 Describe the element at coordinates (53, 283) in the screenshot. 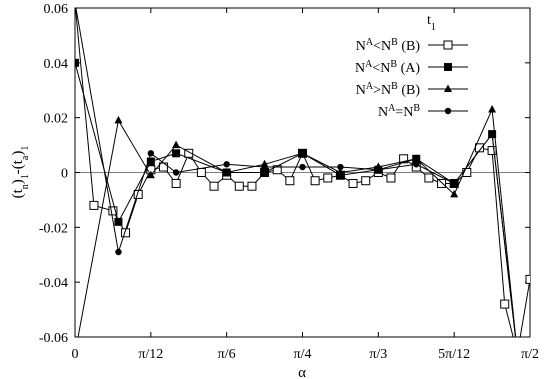

I see `y-tick-label: -0.04` at that location.